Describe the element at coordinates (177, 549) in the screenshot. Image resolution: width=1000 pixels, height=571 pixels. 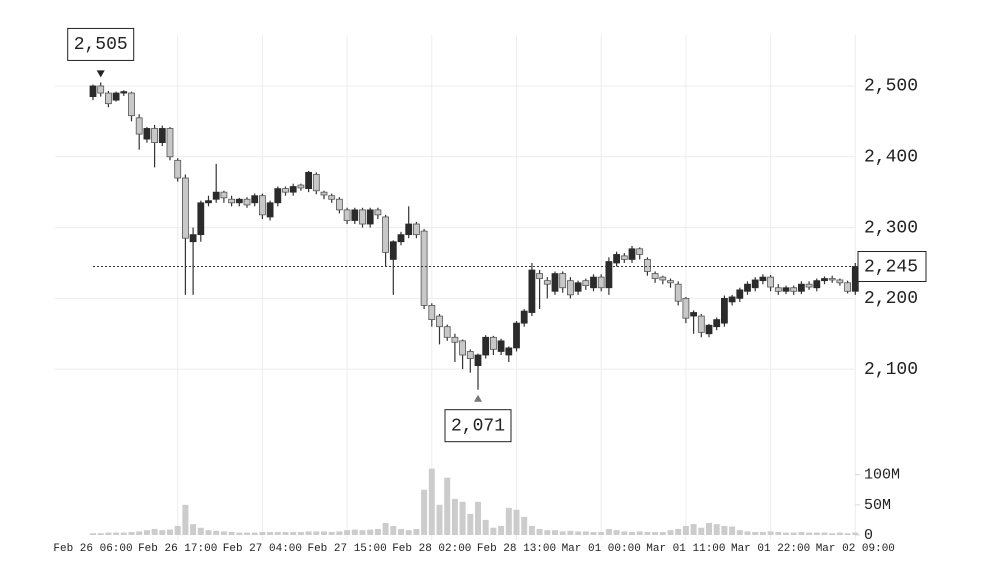
I see `x-tick-label: Feb 26 17:00` at that location.